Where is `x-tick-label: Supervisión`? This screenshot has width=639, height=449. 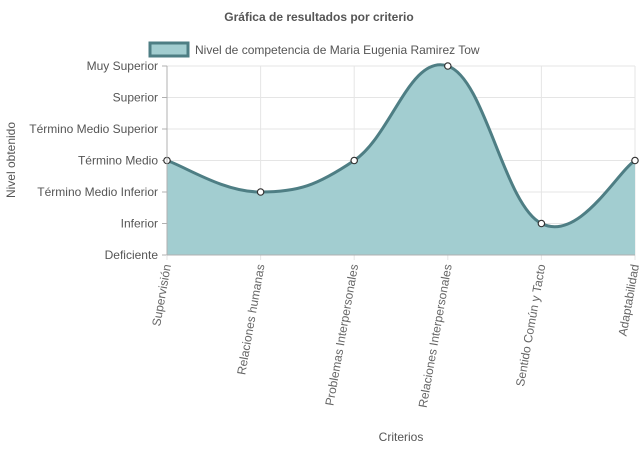 x-tick-label: Supervisión is located at coordinates (161, 295).